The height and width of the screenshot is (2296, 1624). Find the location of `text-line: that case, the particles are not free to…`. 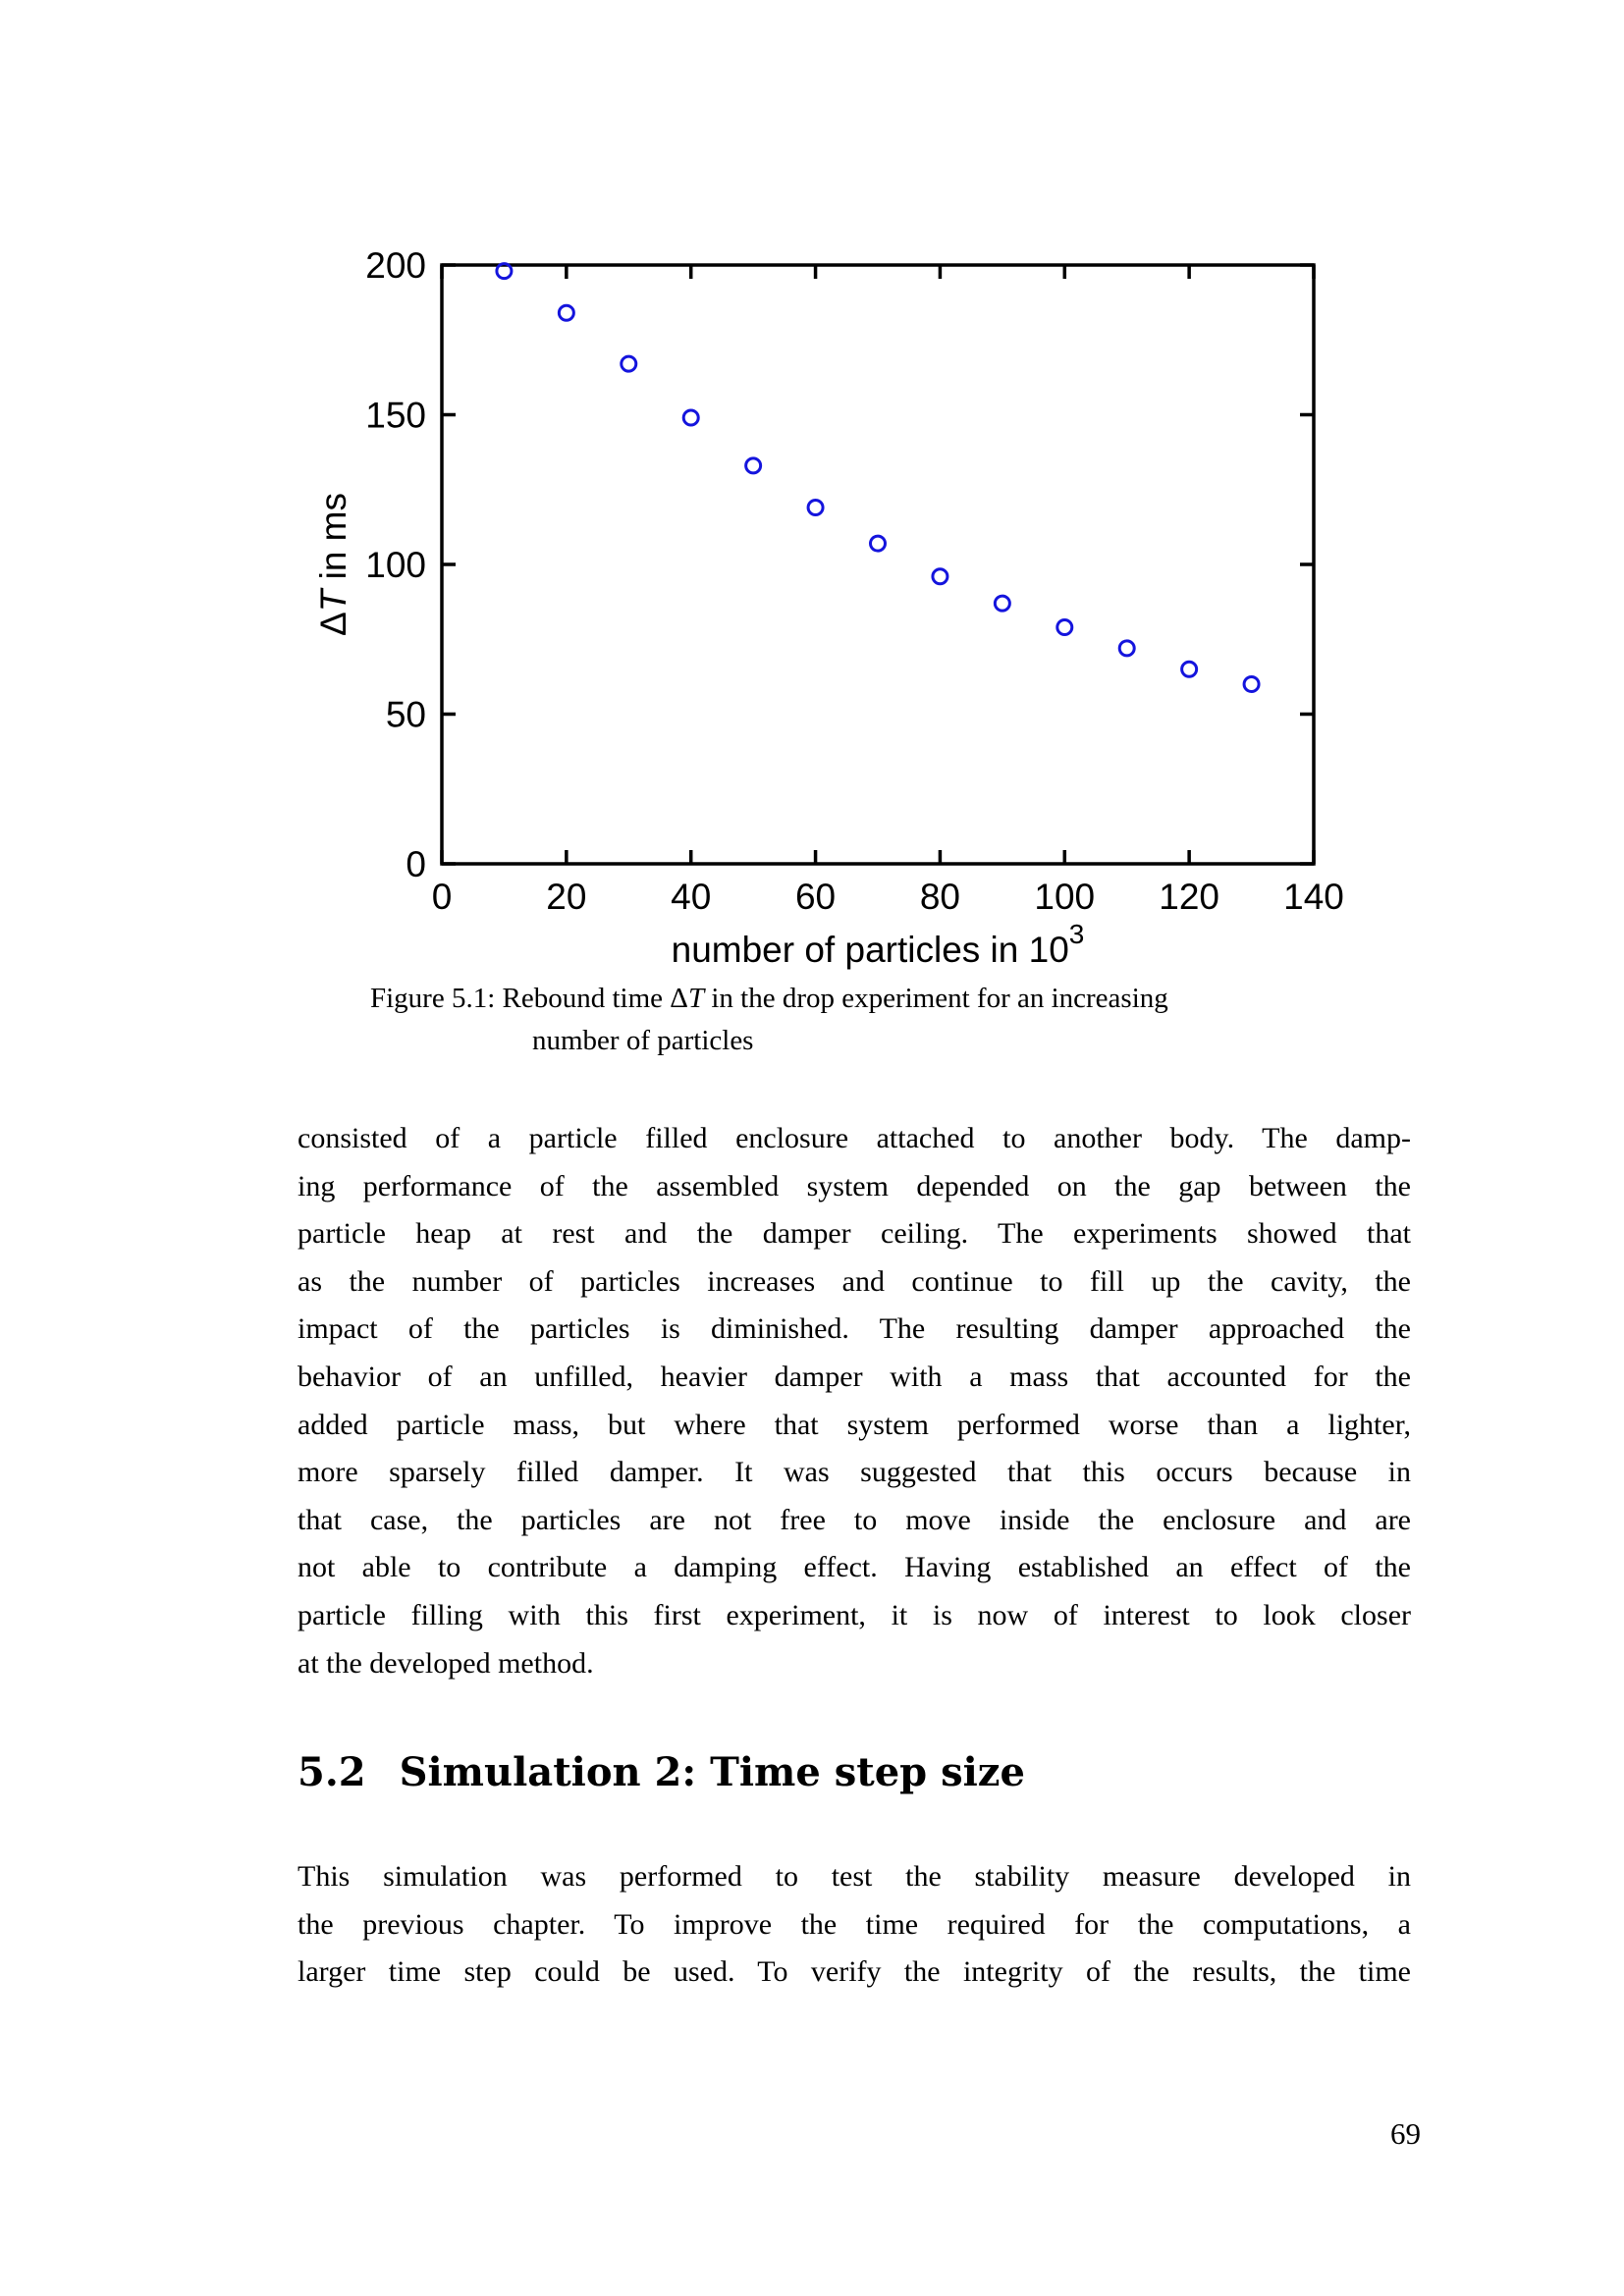

text-line: that case, the particles are not free to… is located at coordinates (854, 1519).